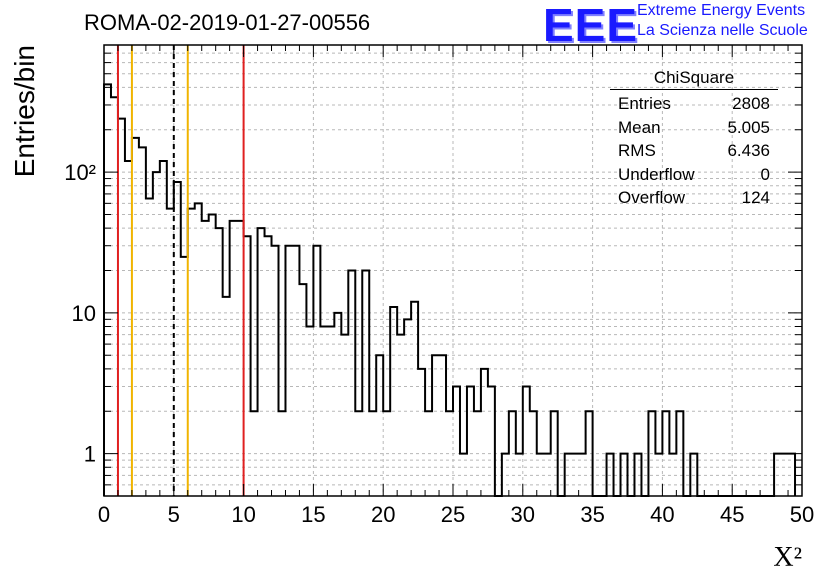 Image resolution: width=836 pixels, height=572 pixels. I want to click on x-tick-label: 25, so click(453, 514).